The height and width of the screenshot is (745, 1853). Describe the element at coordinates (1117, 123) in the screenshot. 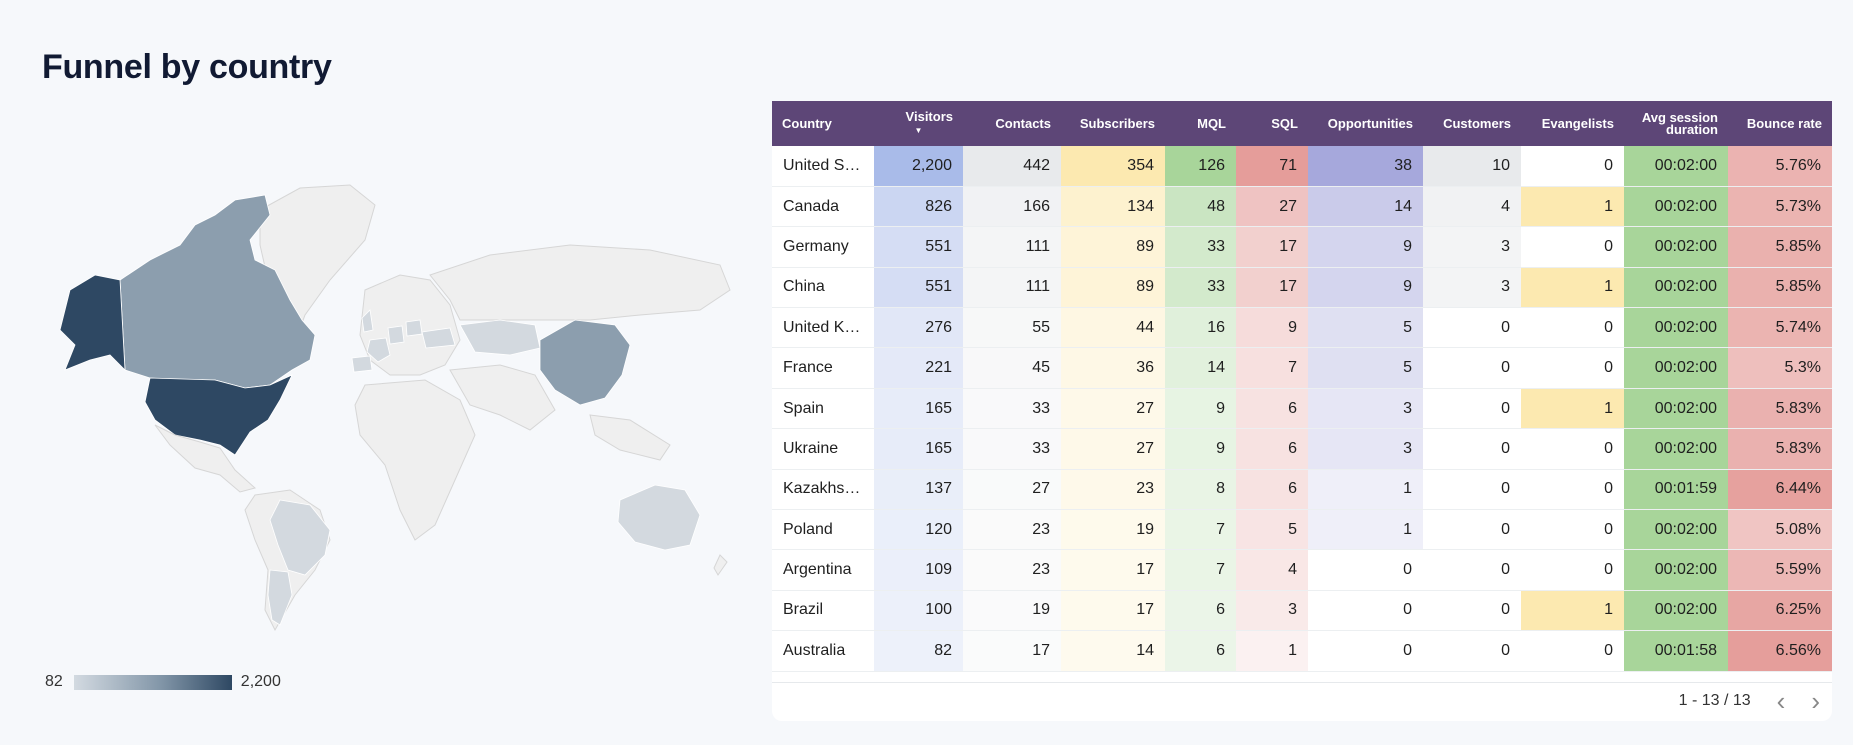

I see `column-header-label: Subscribers` at that location.